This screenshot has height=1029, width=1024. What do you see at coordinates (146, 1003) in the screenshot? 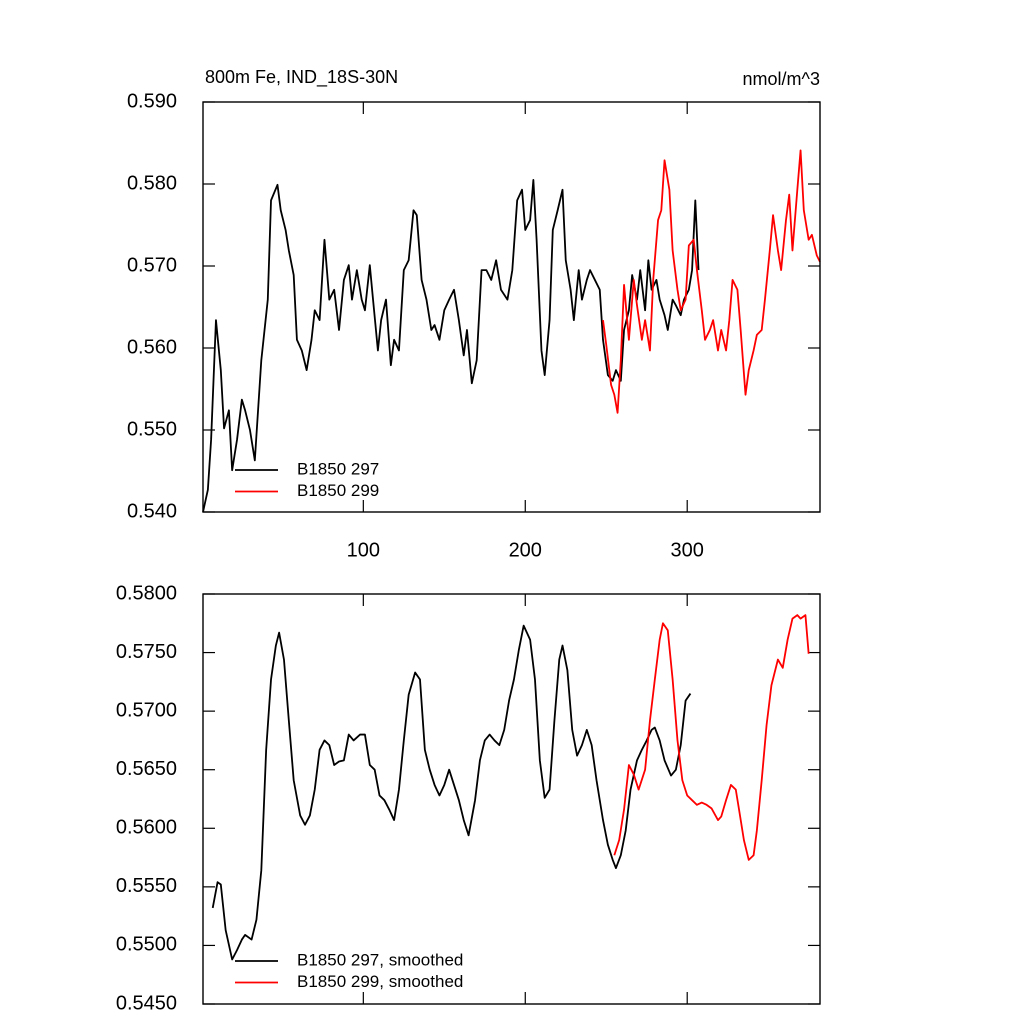
I see `y-tick-label: 0.5450` at bounding box center [146, 1003].